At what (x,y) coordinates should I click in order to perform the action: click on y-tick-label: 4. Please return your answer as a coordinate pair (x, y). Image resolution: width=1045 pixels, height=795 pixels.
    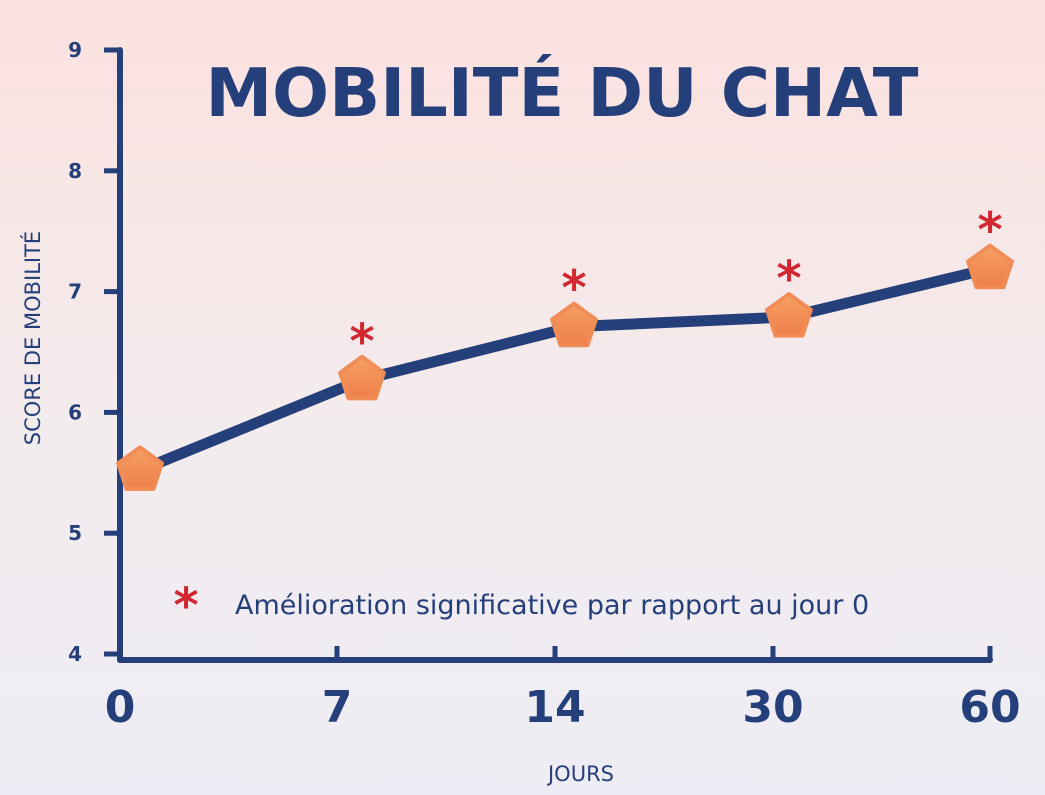
    Looking at the image, I should click on (75, 654).